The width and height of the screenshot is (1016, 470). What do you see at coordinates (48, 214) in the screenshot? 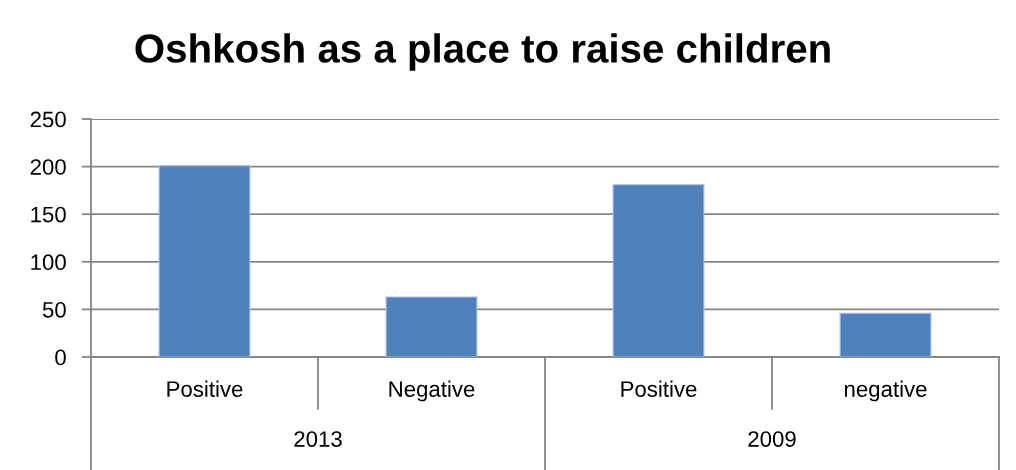
I see `y-tick-label: 150` at bounding box center [48, 214].